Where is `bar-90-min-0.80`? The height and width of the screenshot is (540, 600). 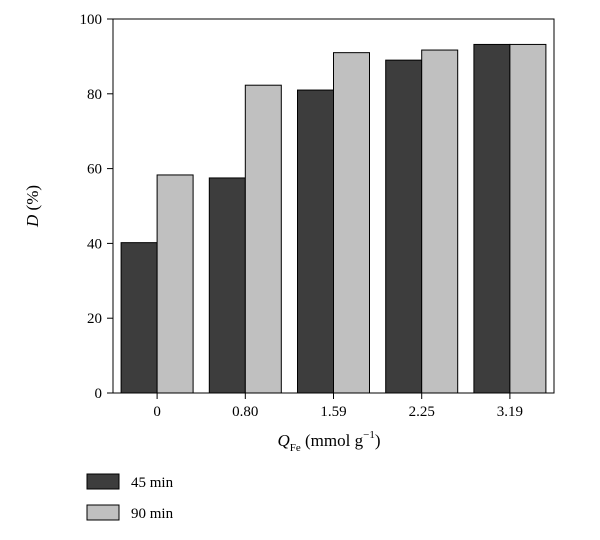
bar-90-min-0.80 is located at coordinates (263, 239).